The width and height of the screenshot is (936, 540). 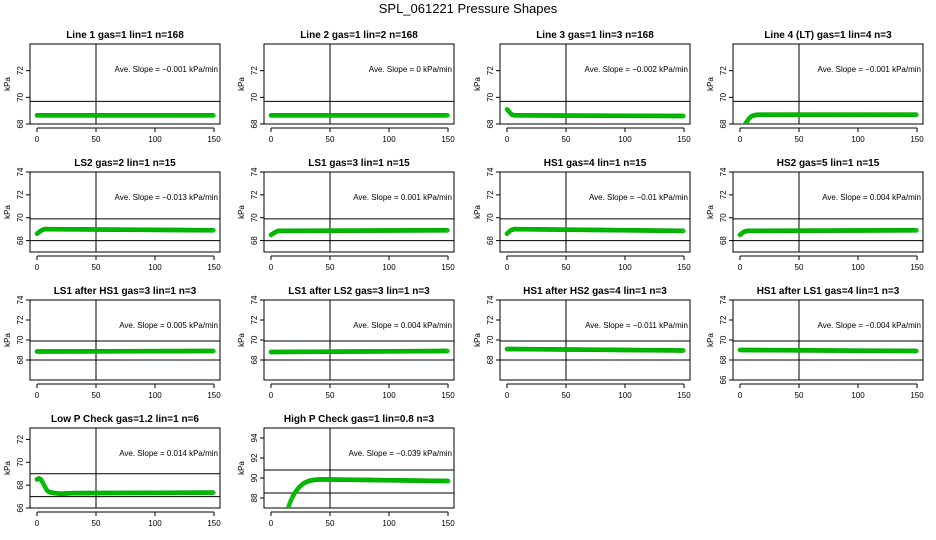 What do you see at coordinates (125, 291) in the screenshot?
I see `chart-title: LS1 after HS1 gas=3 lin=1 n=3` at bounding box center [125, 291].